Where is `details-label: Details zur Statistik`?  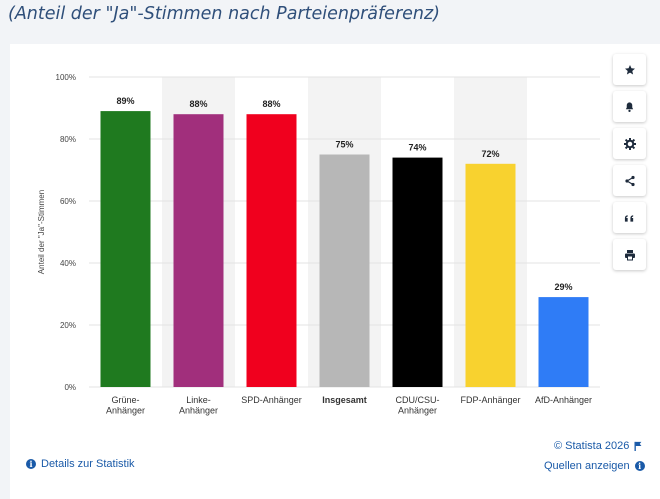
details-label: Details zur Statistik is located at coordinates (88, 464).